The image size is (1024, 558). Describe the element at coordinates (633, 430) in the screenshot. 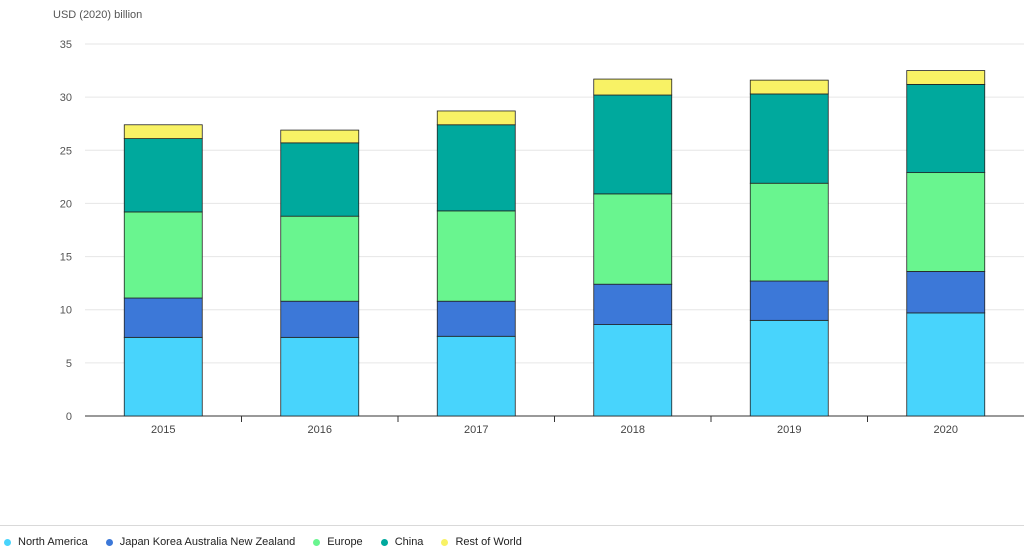

I see `x-tick-label: 2018` at that location.